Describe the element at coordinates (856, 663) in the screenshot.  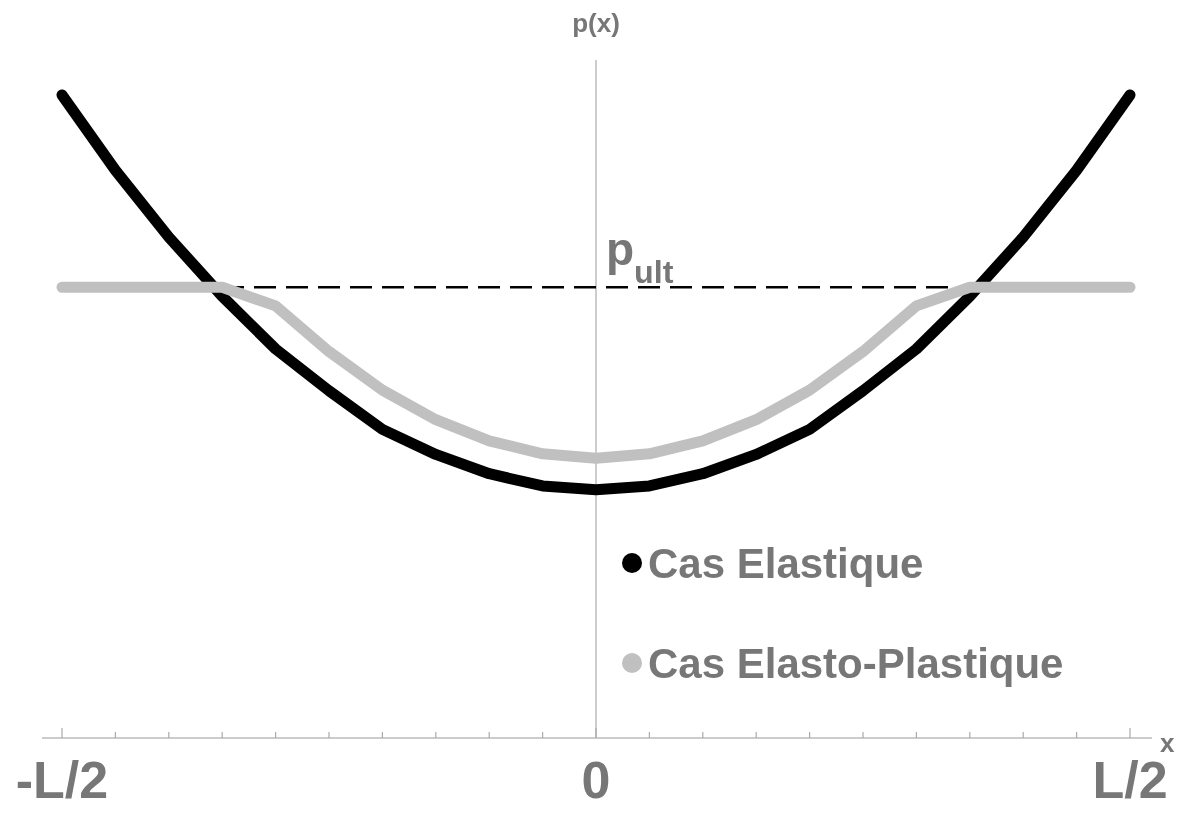
I see `legend-label: Cas Elasto-Plastique` at that location.